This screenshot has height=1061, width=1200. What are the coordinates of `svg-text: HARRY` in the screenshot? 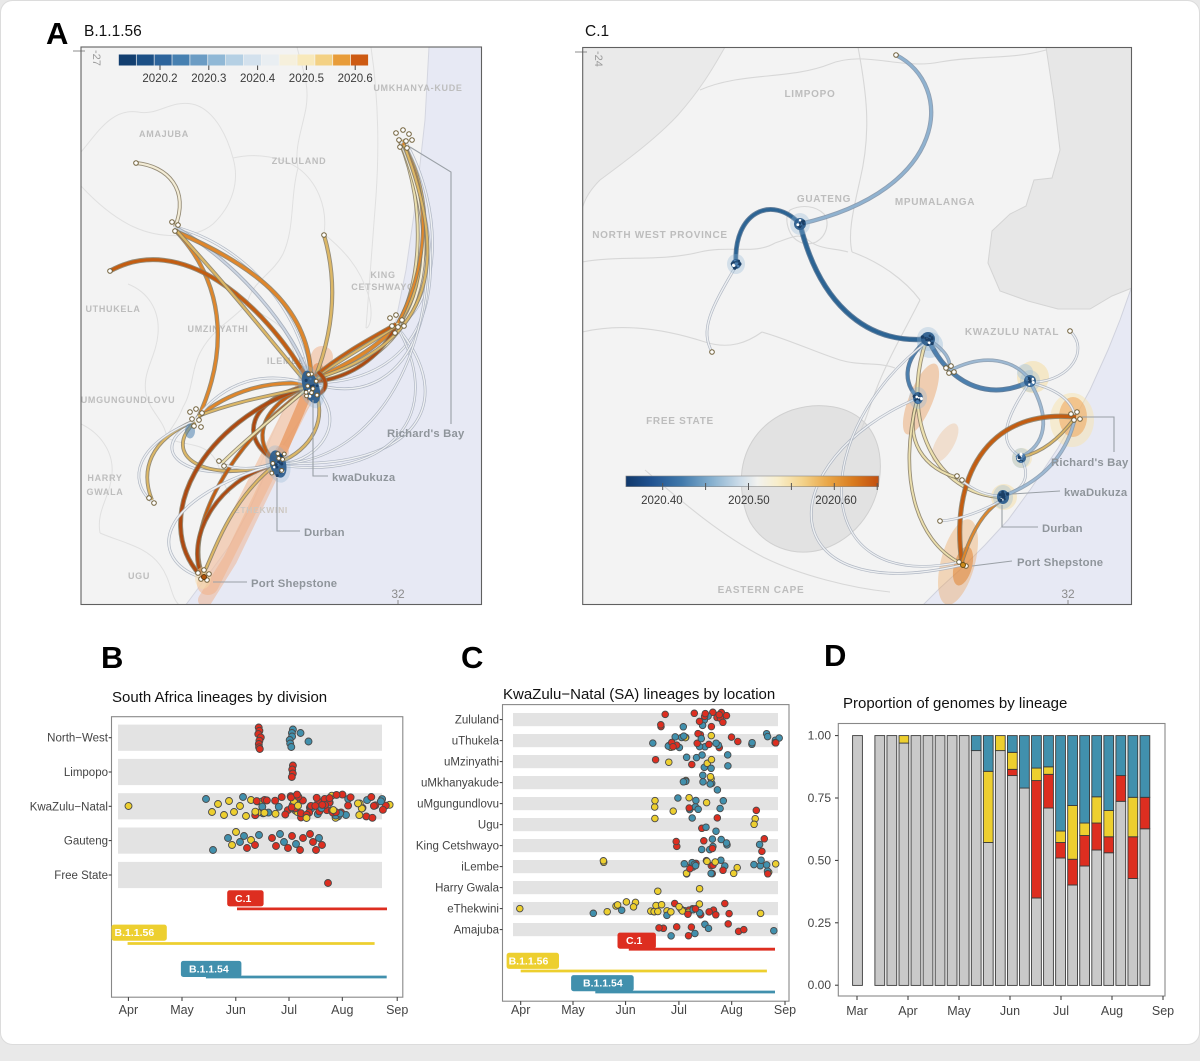 It's located at (104, 478).